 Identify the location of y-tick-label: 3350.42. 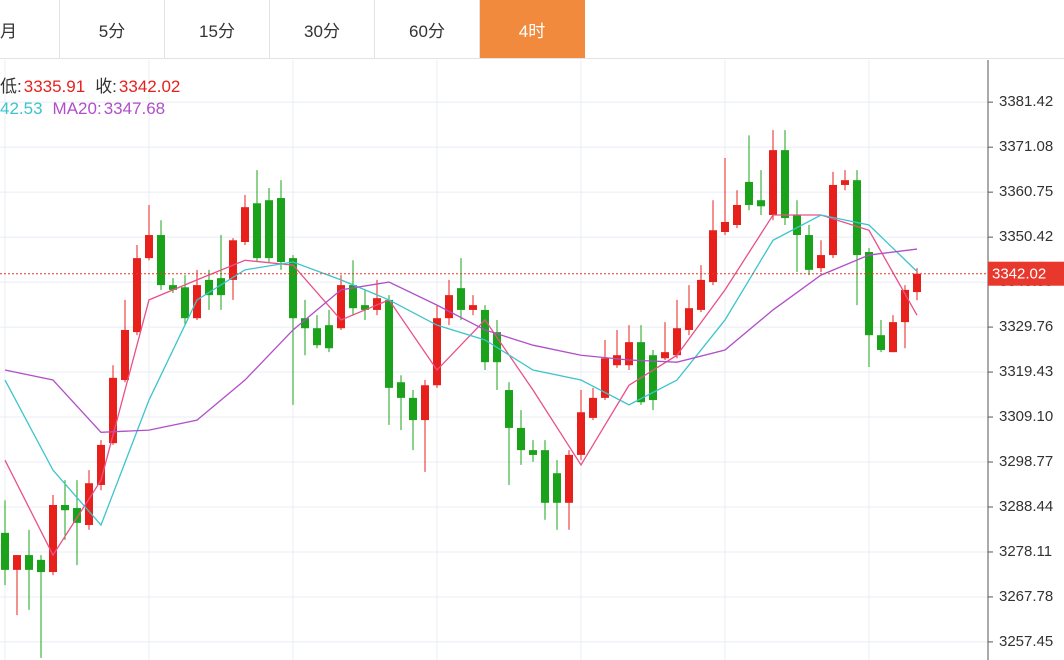
(1026, 236).